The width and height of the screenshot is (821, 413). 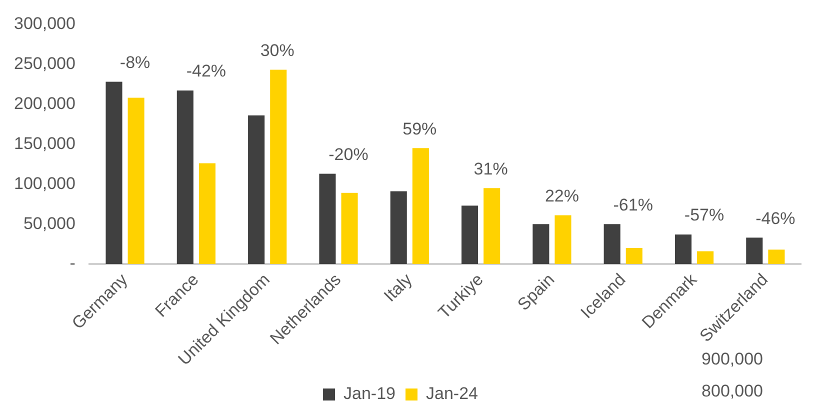 I want to click on y-tick-label: 300,000, so click(x=45, y=23).